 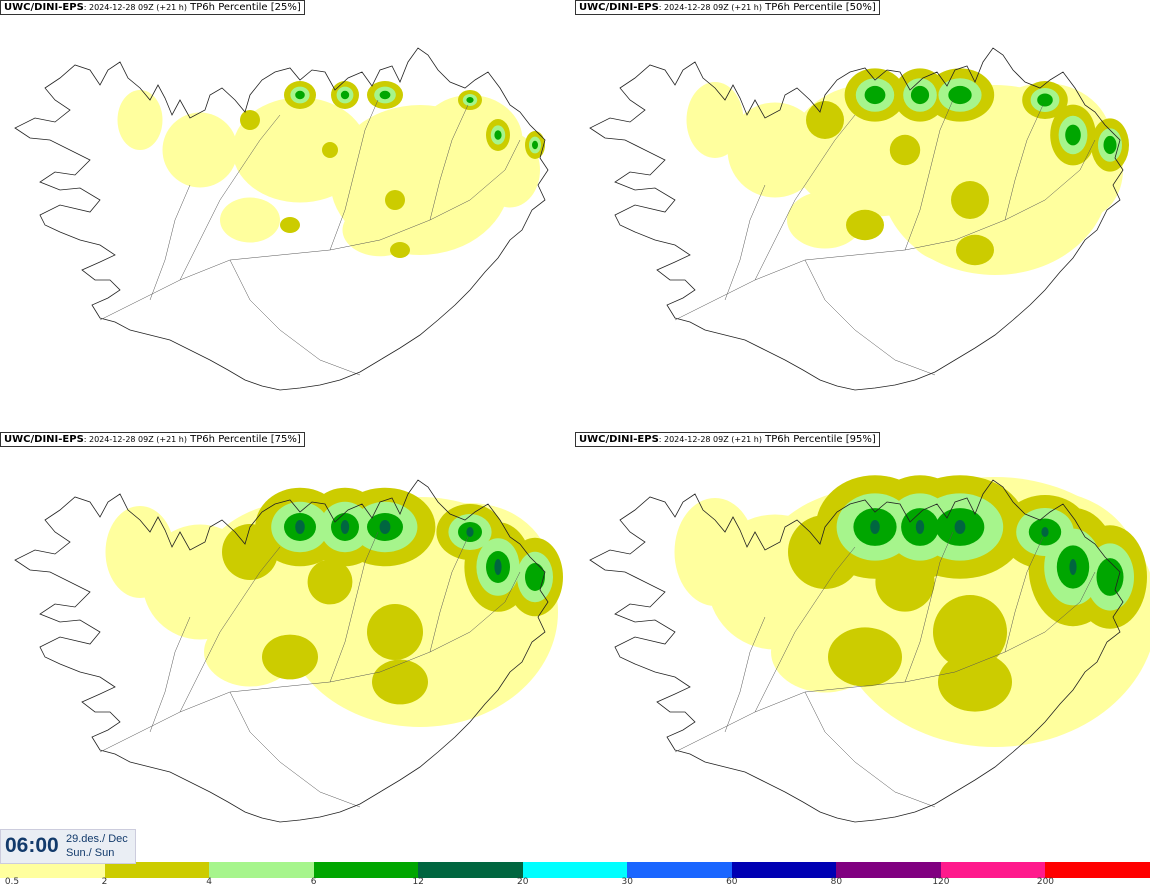 I want to click on colorbar-tick-label: 6, so click(x=313, y=882).